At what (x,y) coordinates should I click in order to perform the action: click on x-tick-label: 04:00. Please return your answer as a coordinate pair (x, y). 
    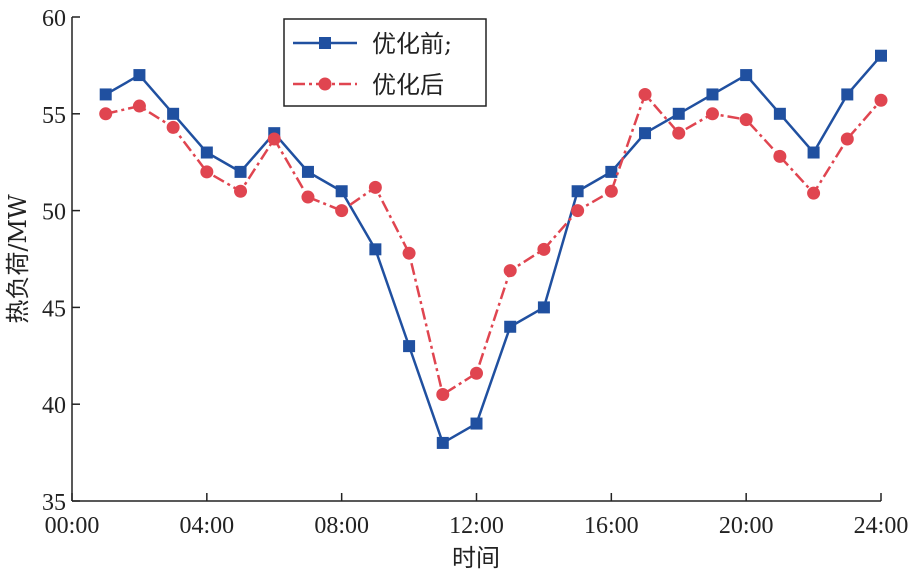
    Looking at the image, I should click on (206, 526).